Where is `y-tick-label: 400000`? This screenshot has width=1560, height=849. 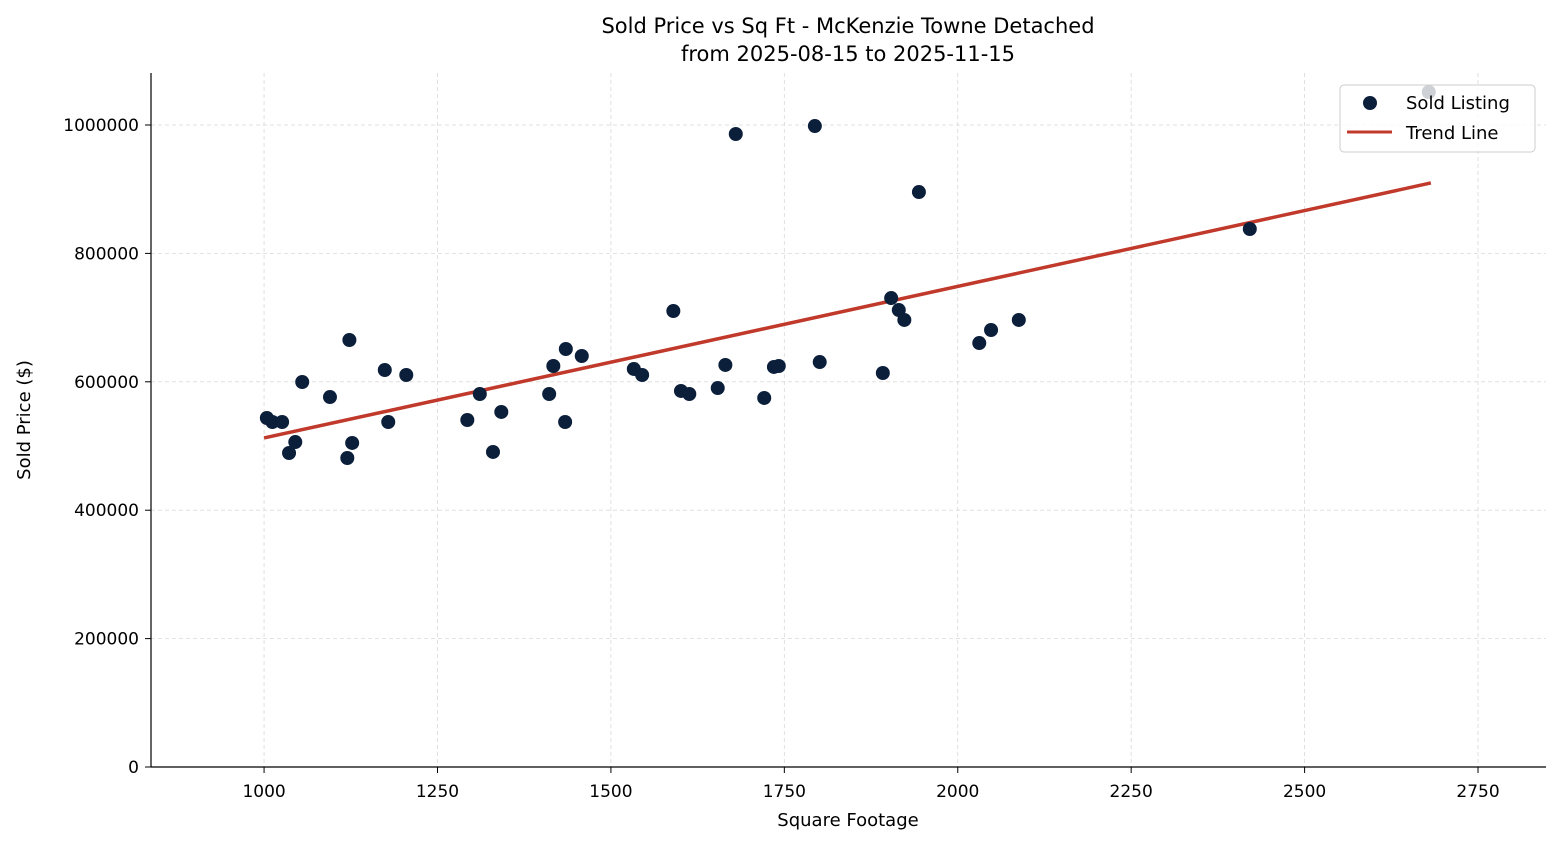 y-tick-label: 400000 is located at coordinates (106, 511).